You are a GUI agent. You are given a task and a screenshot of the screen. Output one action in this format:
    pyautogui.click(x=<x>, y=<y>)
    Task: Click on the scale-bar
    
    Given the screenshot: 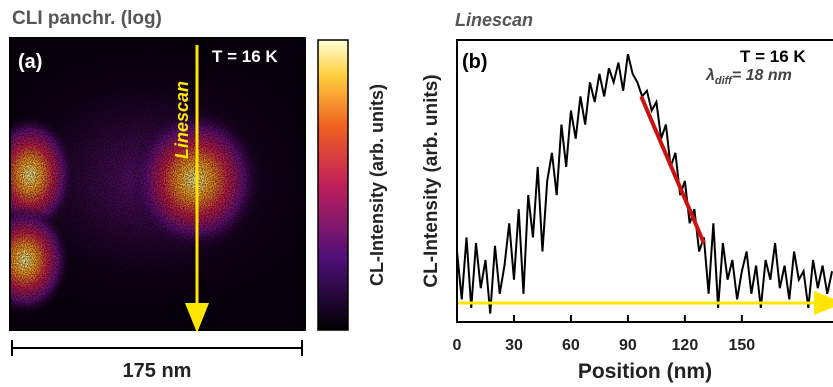 What is the action you would take?
    pyautogui.click(x=157, y=348)
    